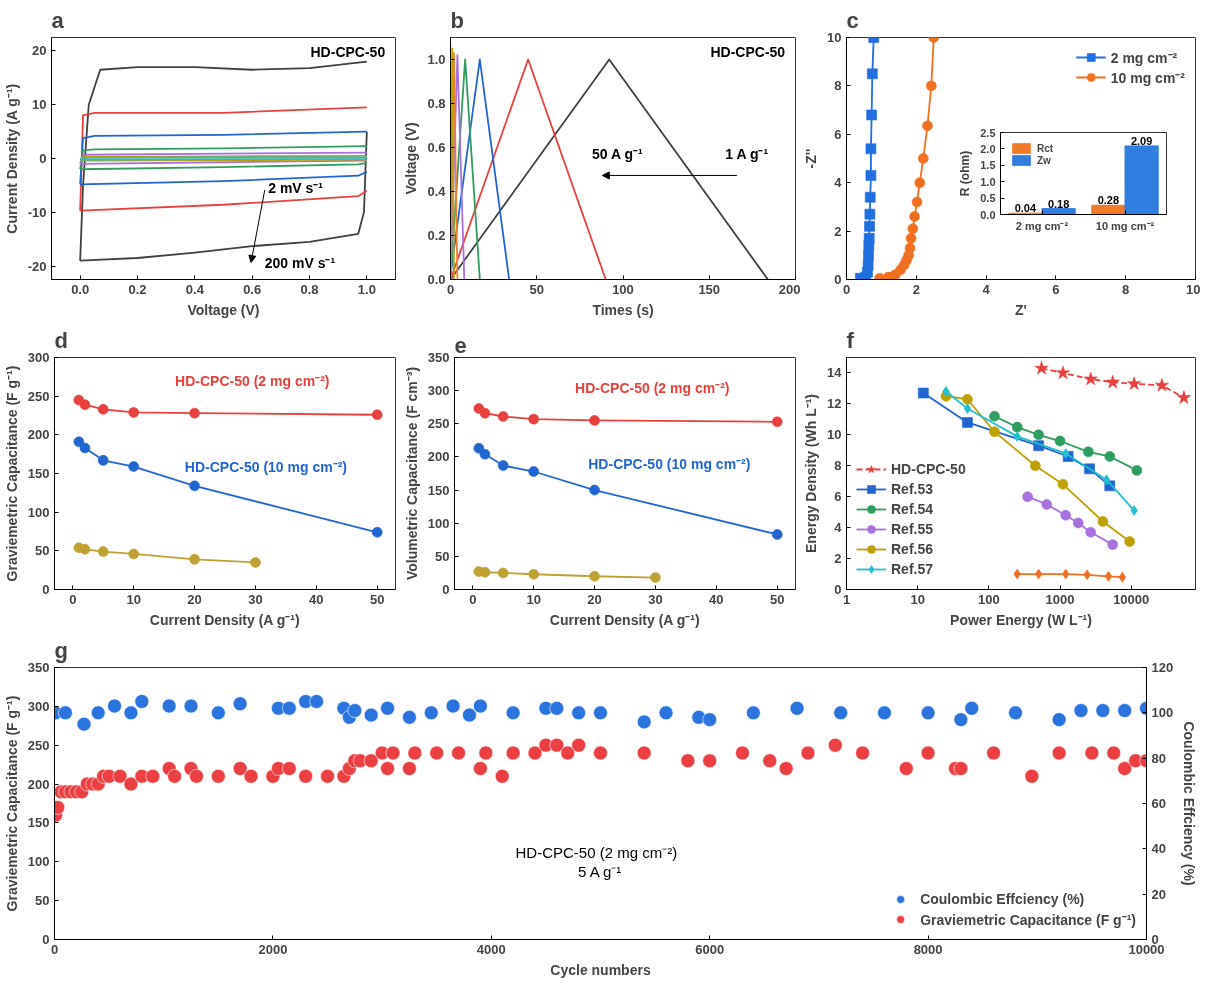 Image resolution: width=1206 pixels, height=986 pixels. What do you see at coordinates (1158, 894) in the screenshot?
I see `y2-tick-label: 20` at bounding box center [1158, 894].